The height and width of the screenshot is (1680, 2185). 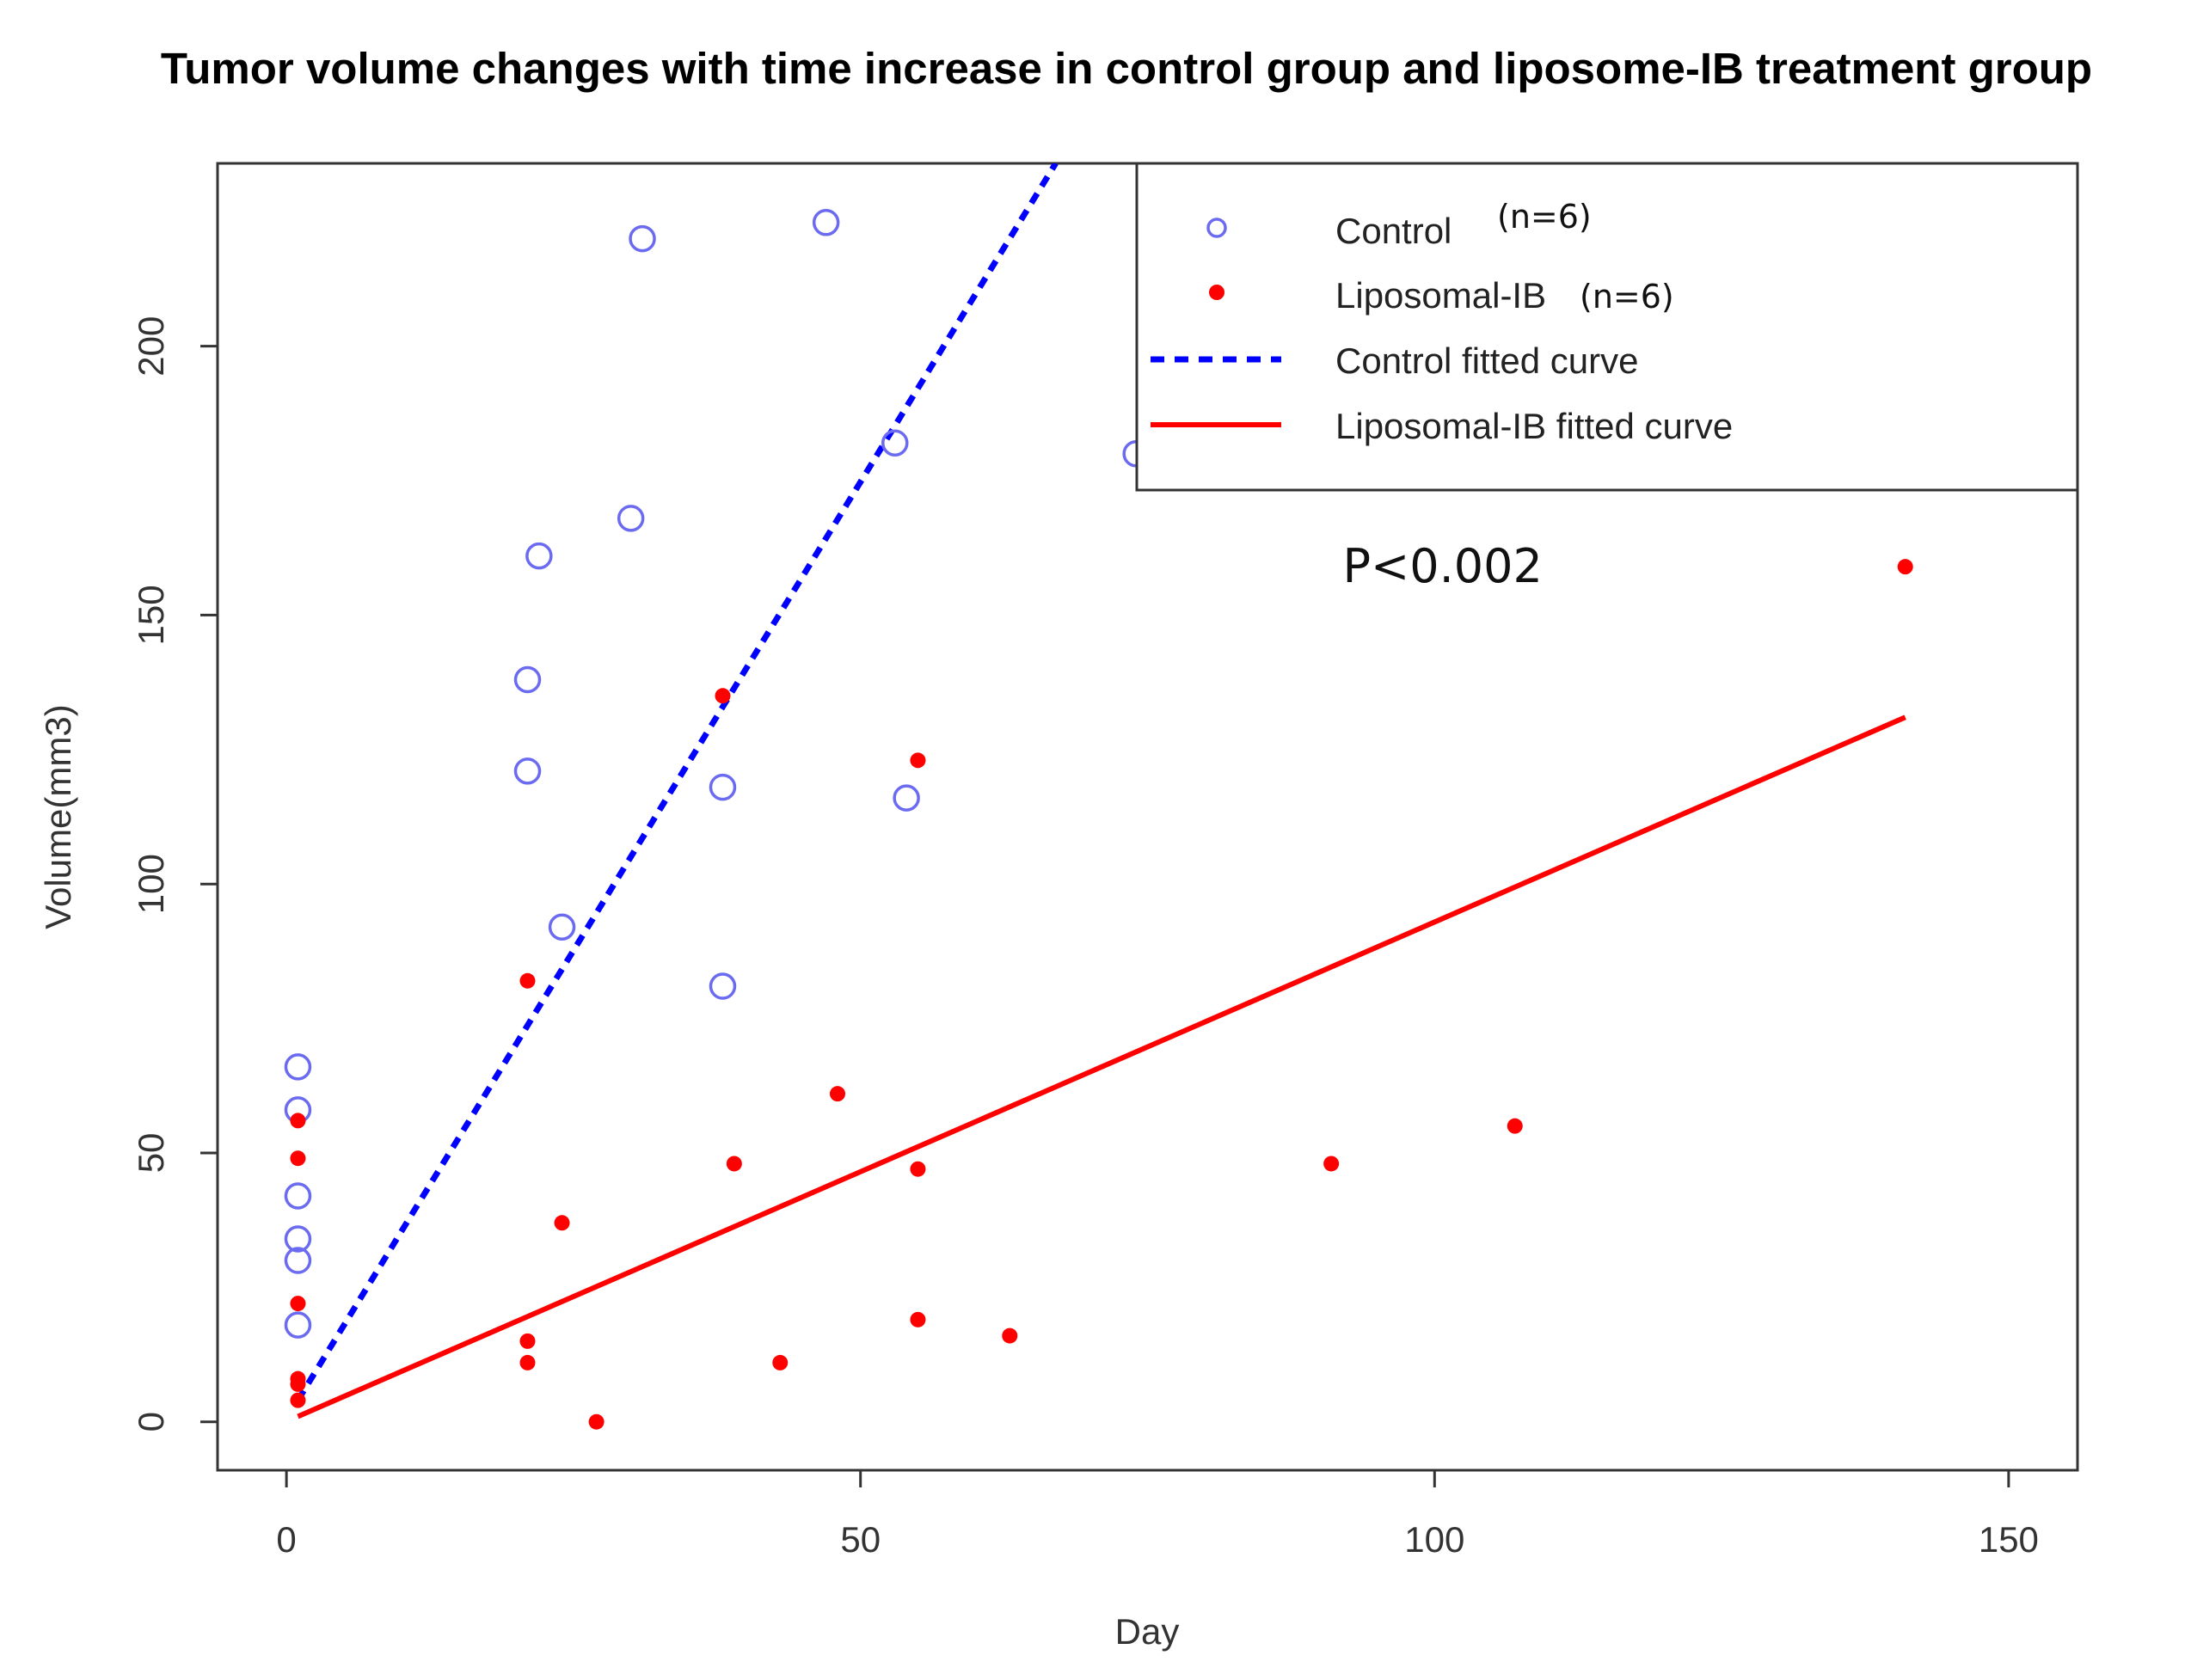 I want to click on legend-control-marker, so click(x=1216, y=228).